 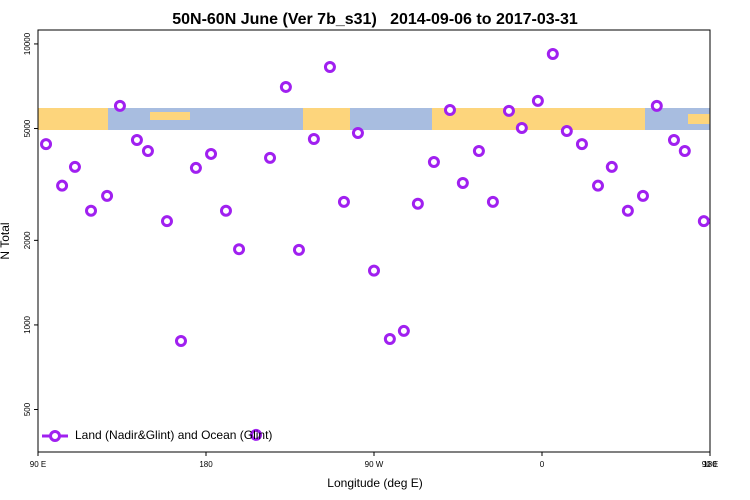 What do you see at coordinates (27, 324) in the screenshot?
I see `y-tick-label: 1000` at bounding box center [27, 324].